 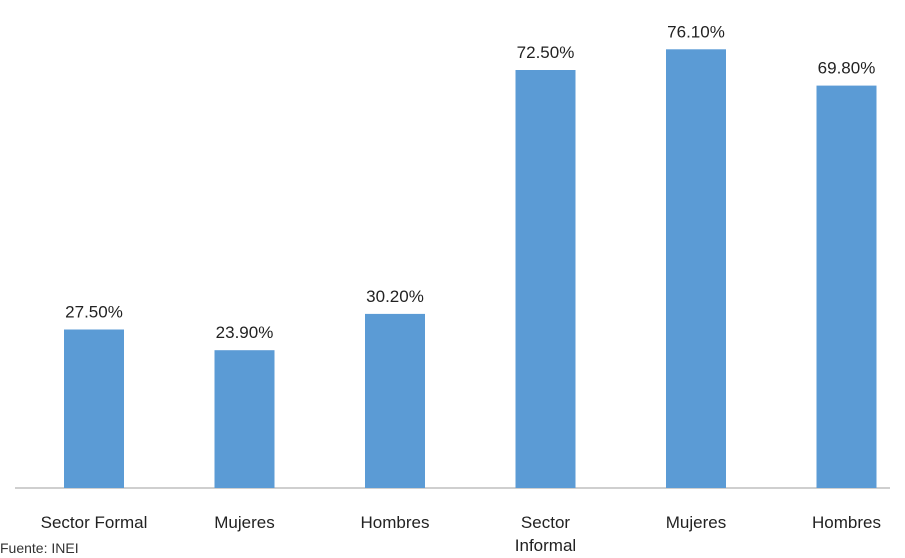 I want to click on data-label-2: 23.90%, so click(x=245, y=332).